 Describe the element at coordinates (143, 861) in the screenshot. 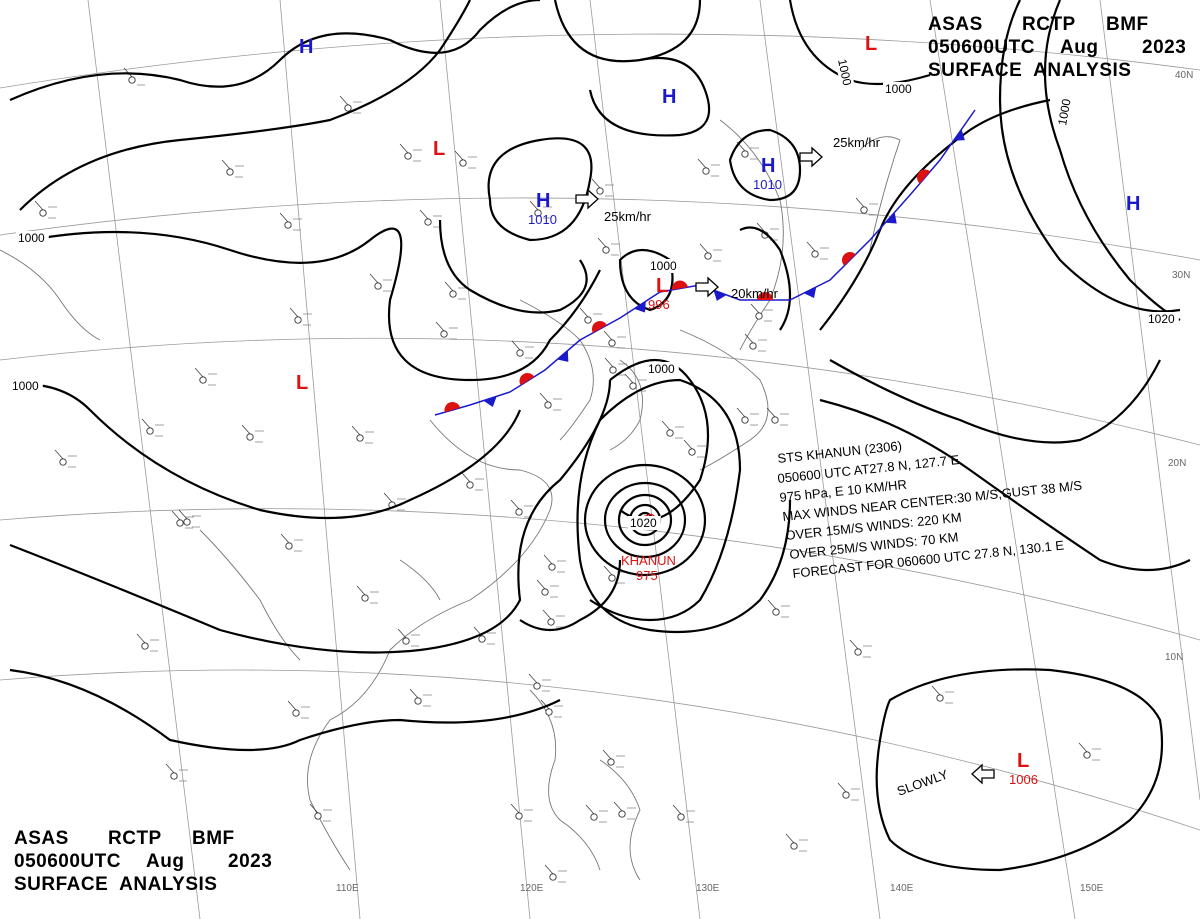

I see `header-bottom-line2: 050600UTC Aug 2023` at that location.